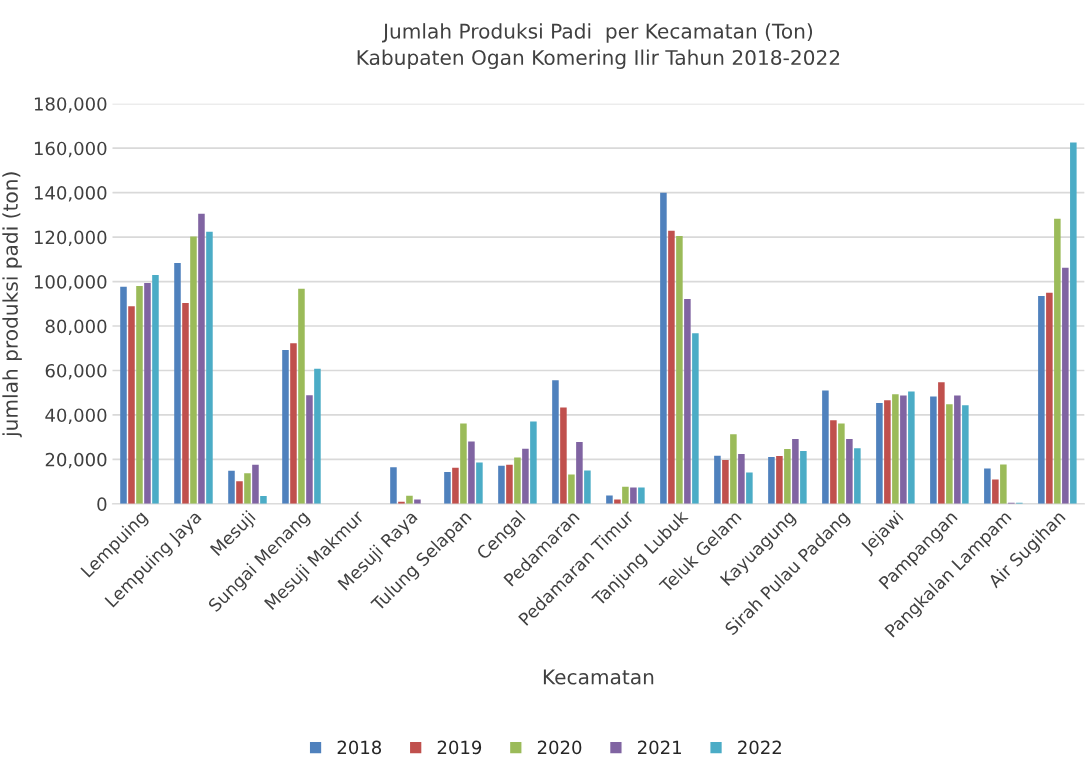 The width and height of the screenshot is (1092, 774). What do you see at coordinates (70, 194) in the screenshot?
I see `y-tick-label: 140,000` at bounding box center [70, 194].